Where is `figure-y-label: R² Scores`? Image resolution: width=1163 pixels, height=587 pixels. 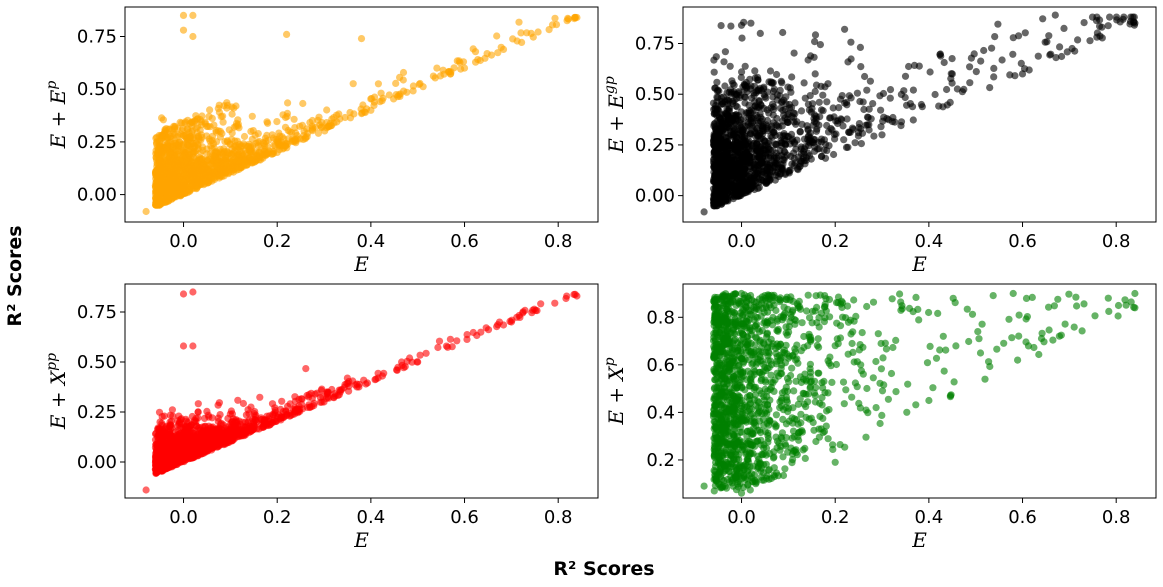
figure-y-label: R² Scores is located at coordinates (15, 275).